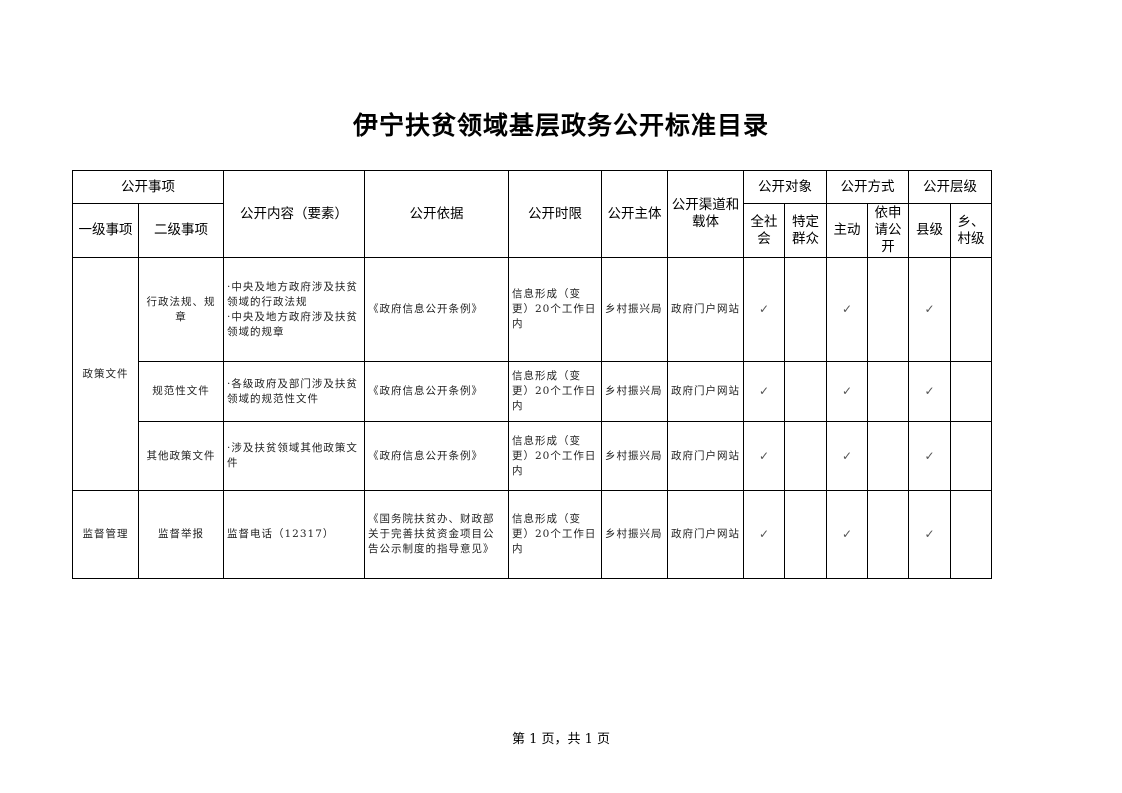 This screenshot has width=1122, height=793. Describe the element at coordinates (294, 534) in the screenshot. I see `content-cell: 监督电话（12317）` at that location.